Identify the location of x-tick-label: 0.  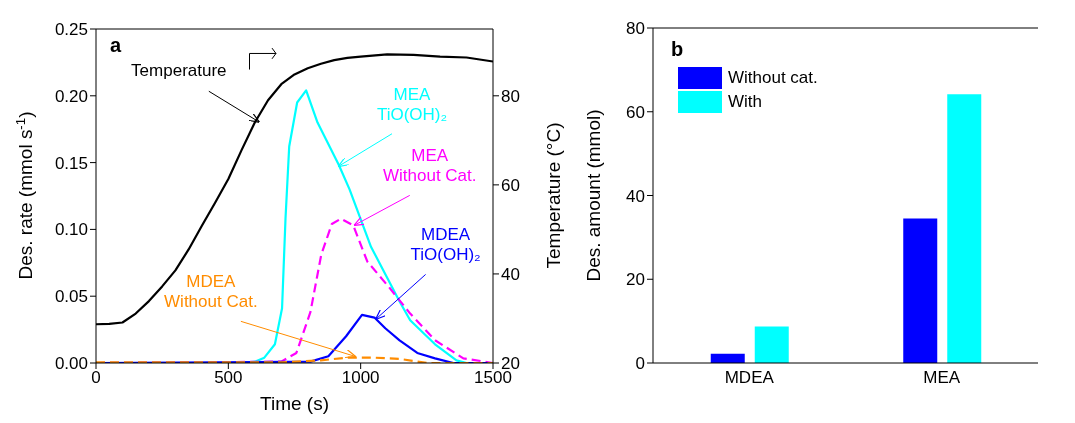
(96, 378).